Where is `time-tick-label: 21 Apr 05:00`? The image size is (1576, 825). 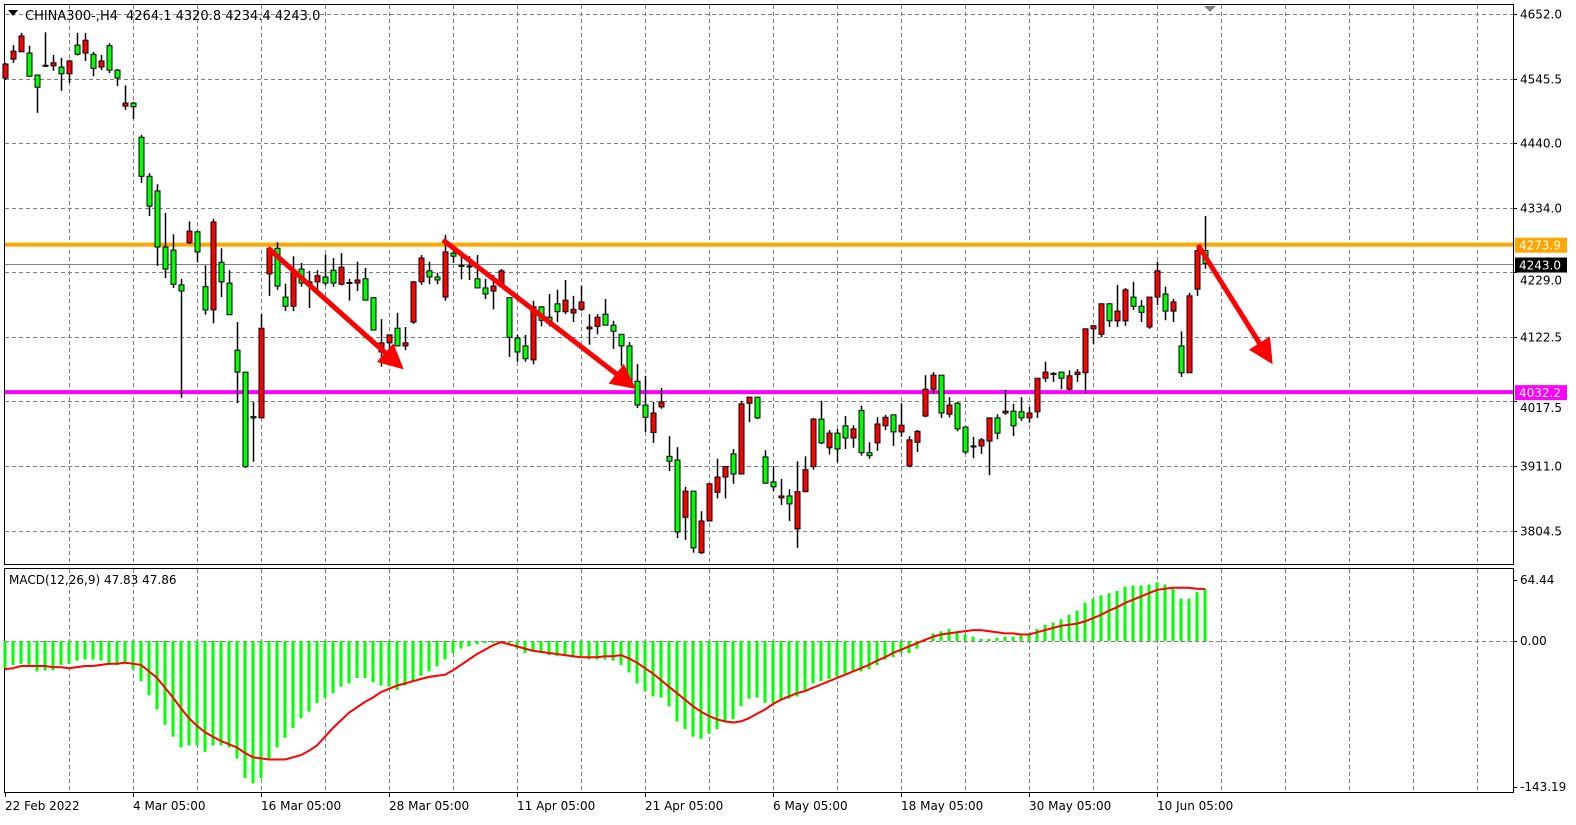
time-tick-label: 21 Apr 05:00 is located at coordinates (684, 806).